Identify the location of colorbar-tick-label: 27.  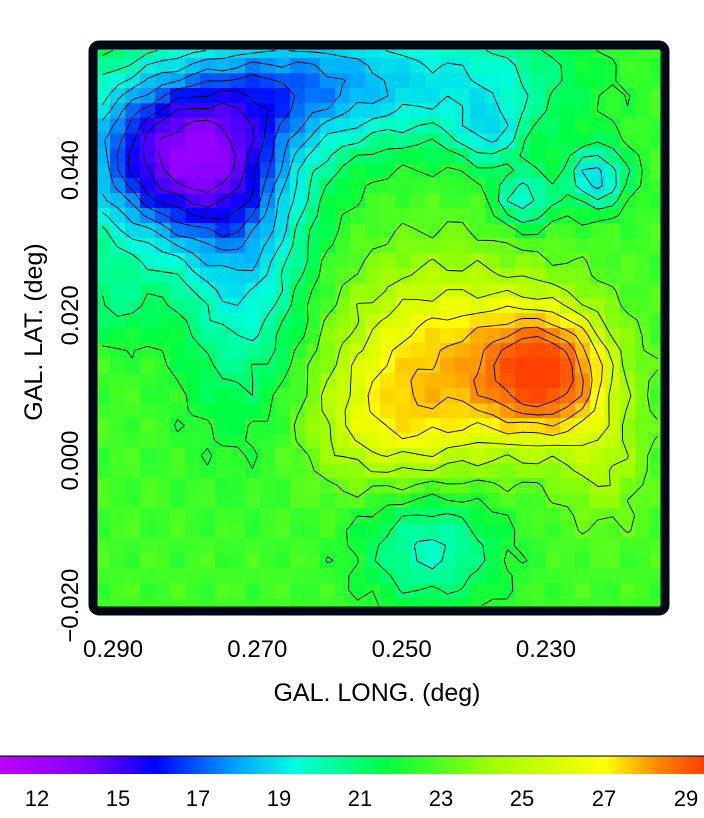
(604, 798).